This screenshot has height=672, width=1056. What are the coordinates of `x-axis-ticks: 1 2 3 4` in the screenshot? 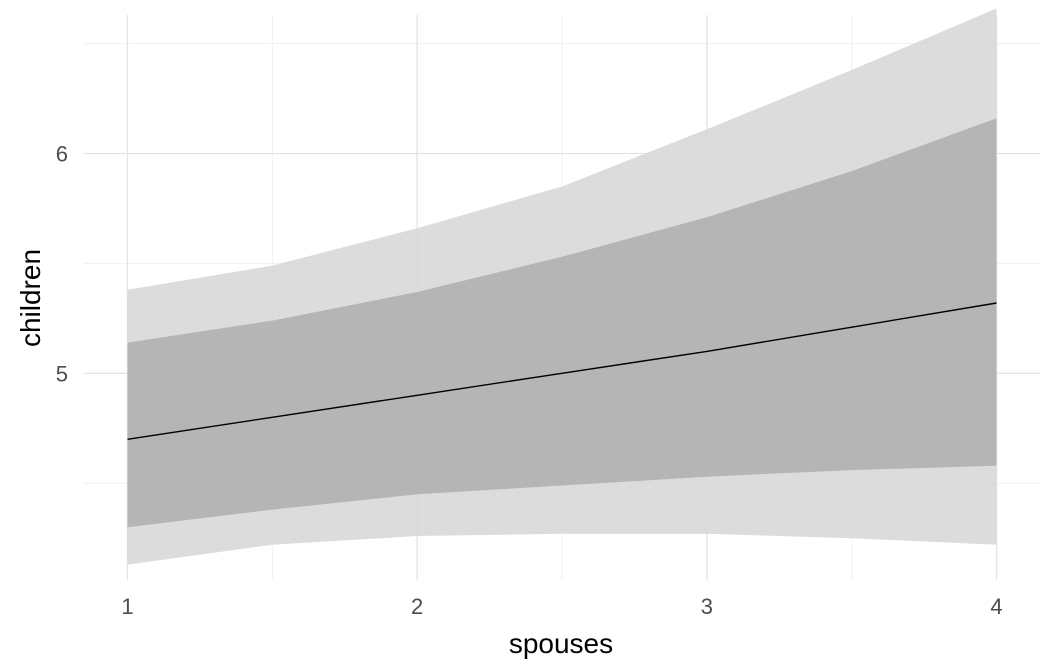 It's located at (561, 606).